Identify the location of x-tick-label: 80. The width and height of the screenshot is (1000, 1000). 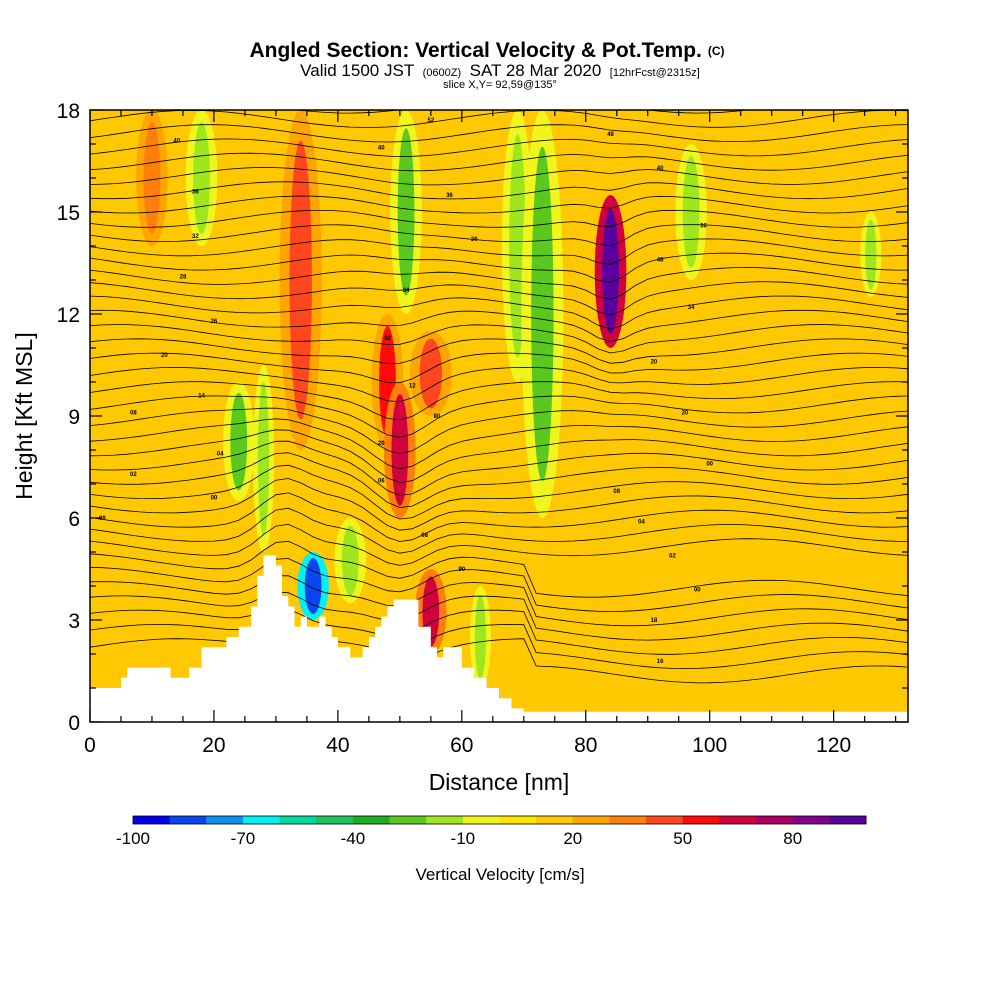
(585, 745).